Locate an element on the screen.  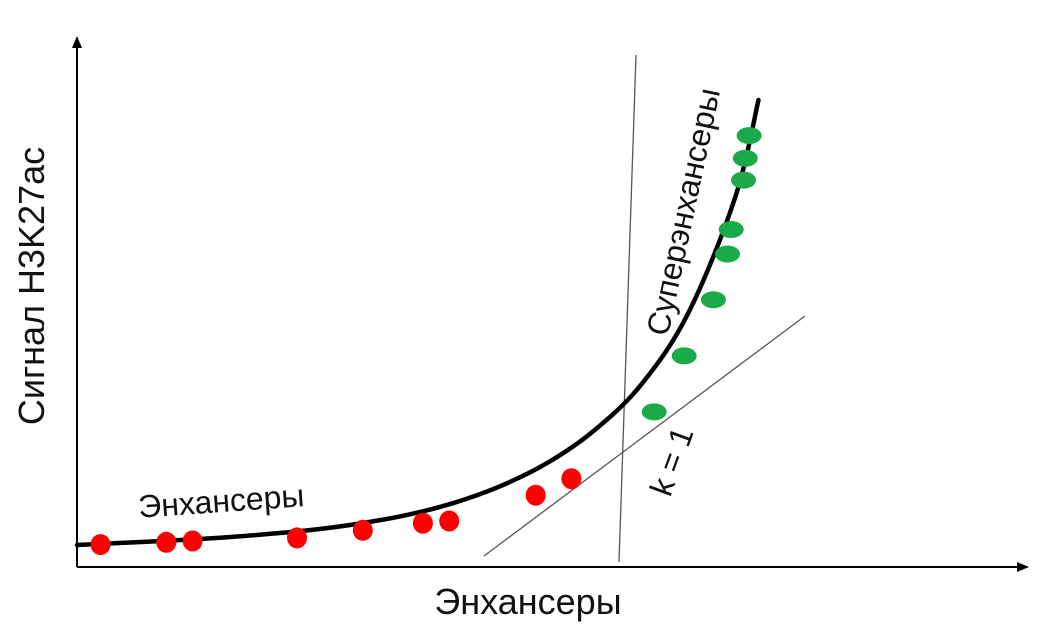
tangent-line is located at coordinates (644, 436).